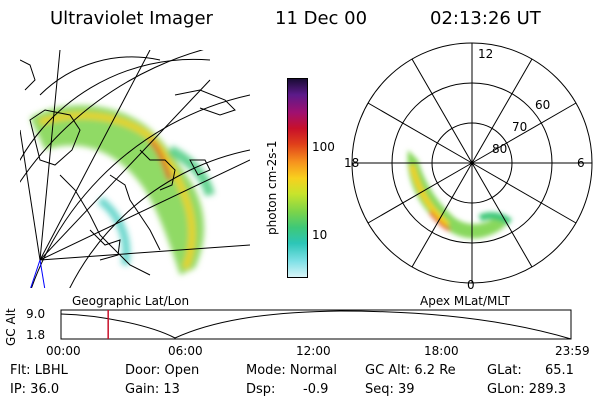  Describe the element at coordinates (352, 163) in the screenshot. I see `mlt-label-18: 18` at that location.